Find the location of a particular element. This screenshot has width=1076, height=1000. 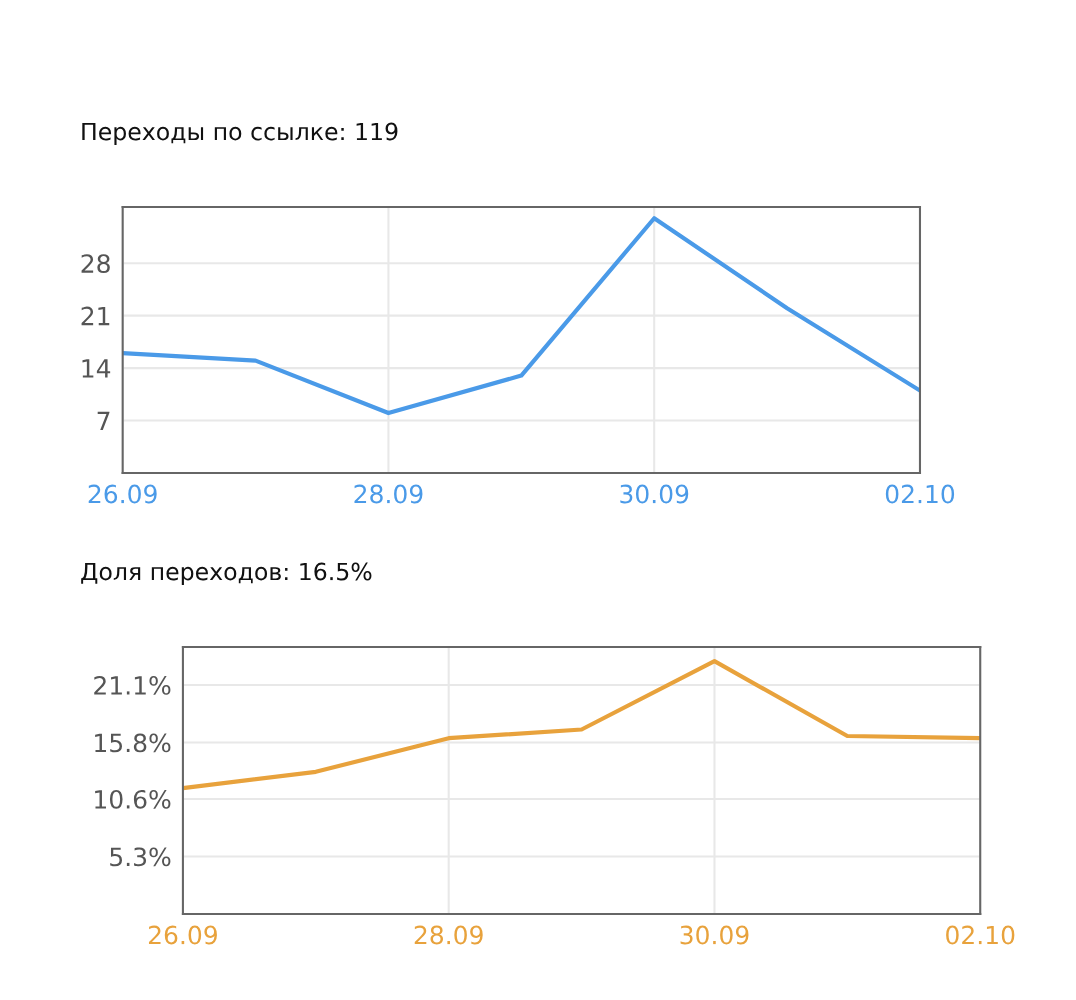

y-tick-label: 10.6% is located at coordinates (133, 799).